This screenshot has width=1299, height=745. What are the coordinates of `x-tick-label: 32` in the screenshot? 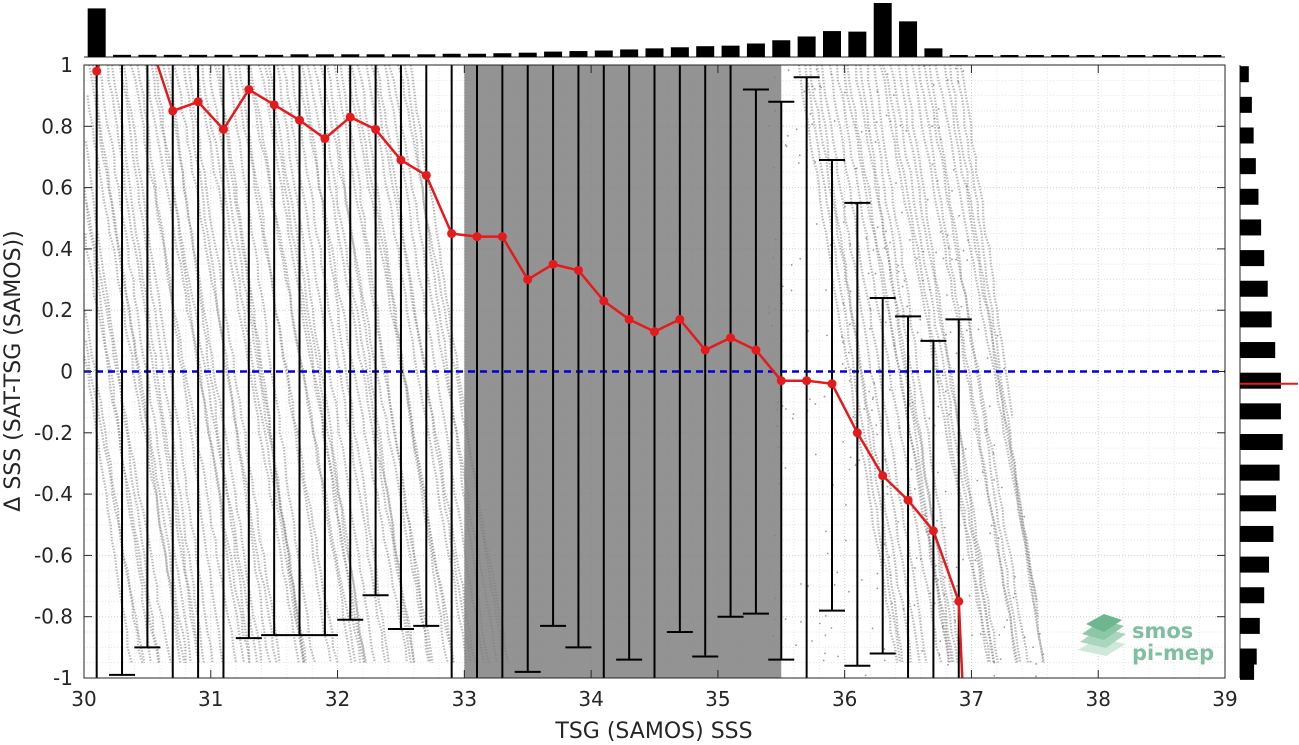 It's located at (337, 699).